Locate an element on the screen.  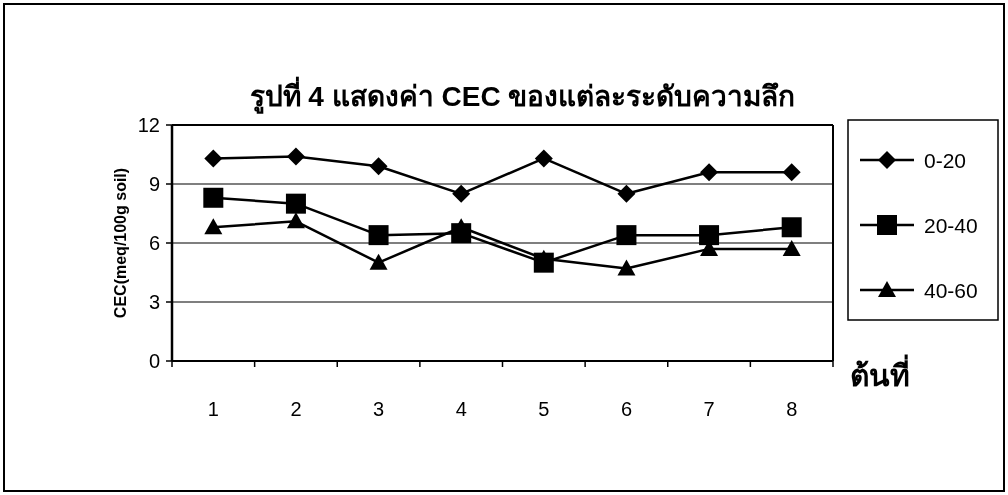
x-tick-label: 3 is located at coordinates (379, 409).